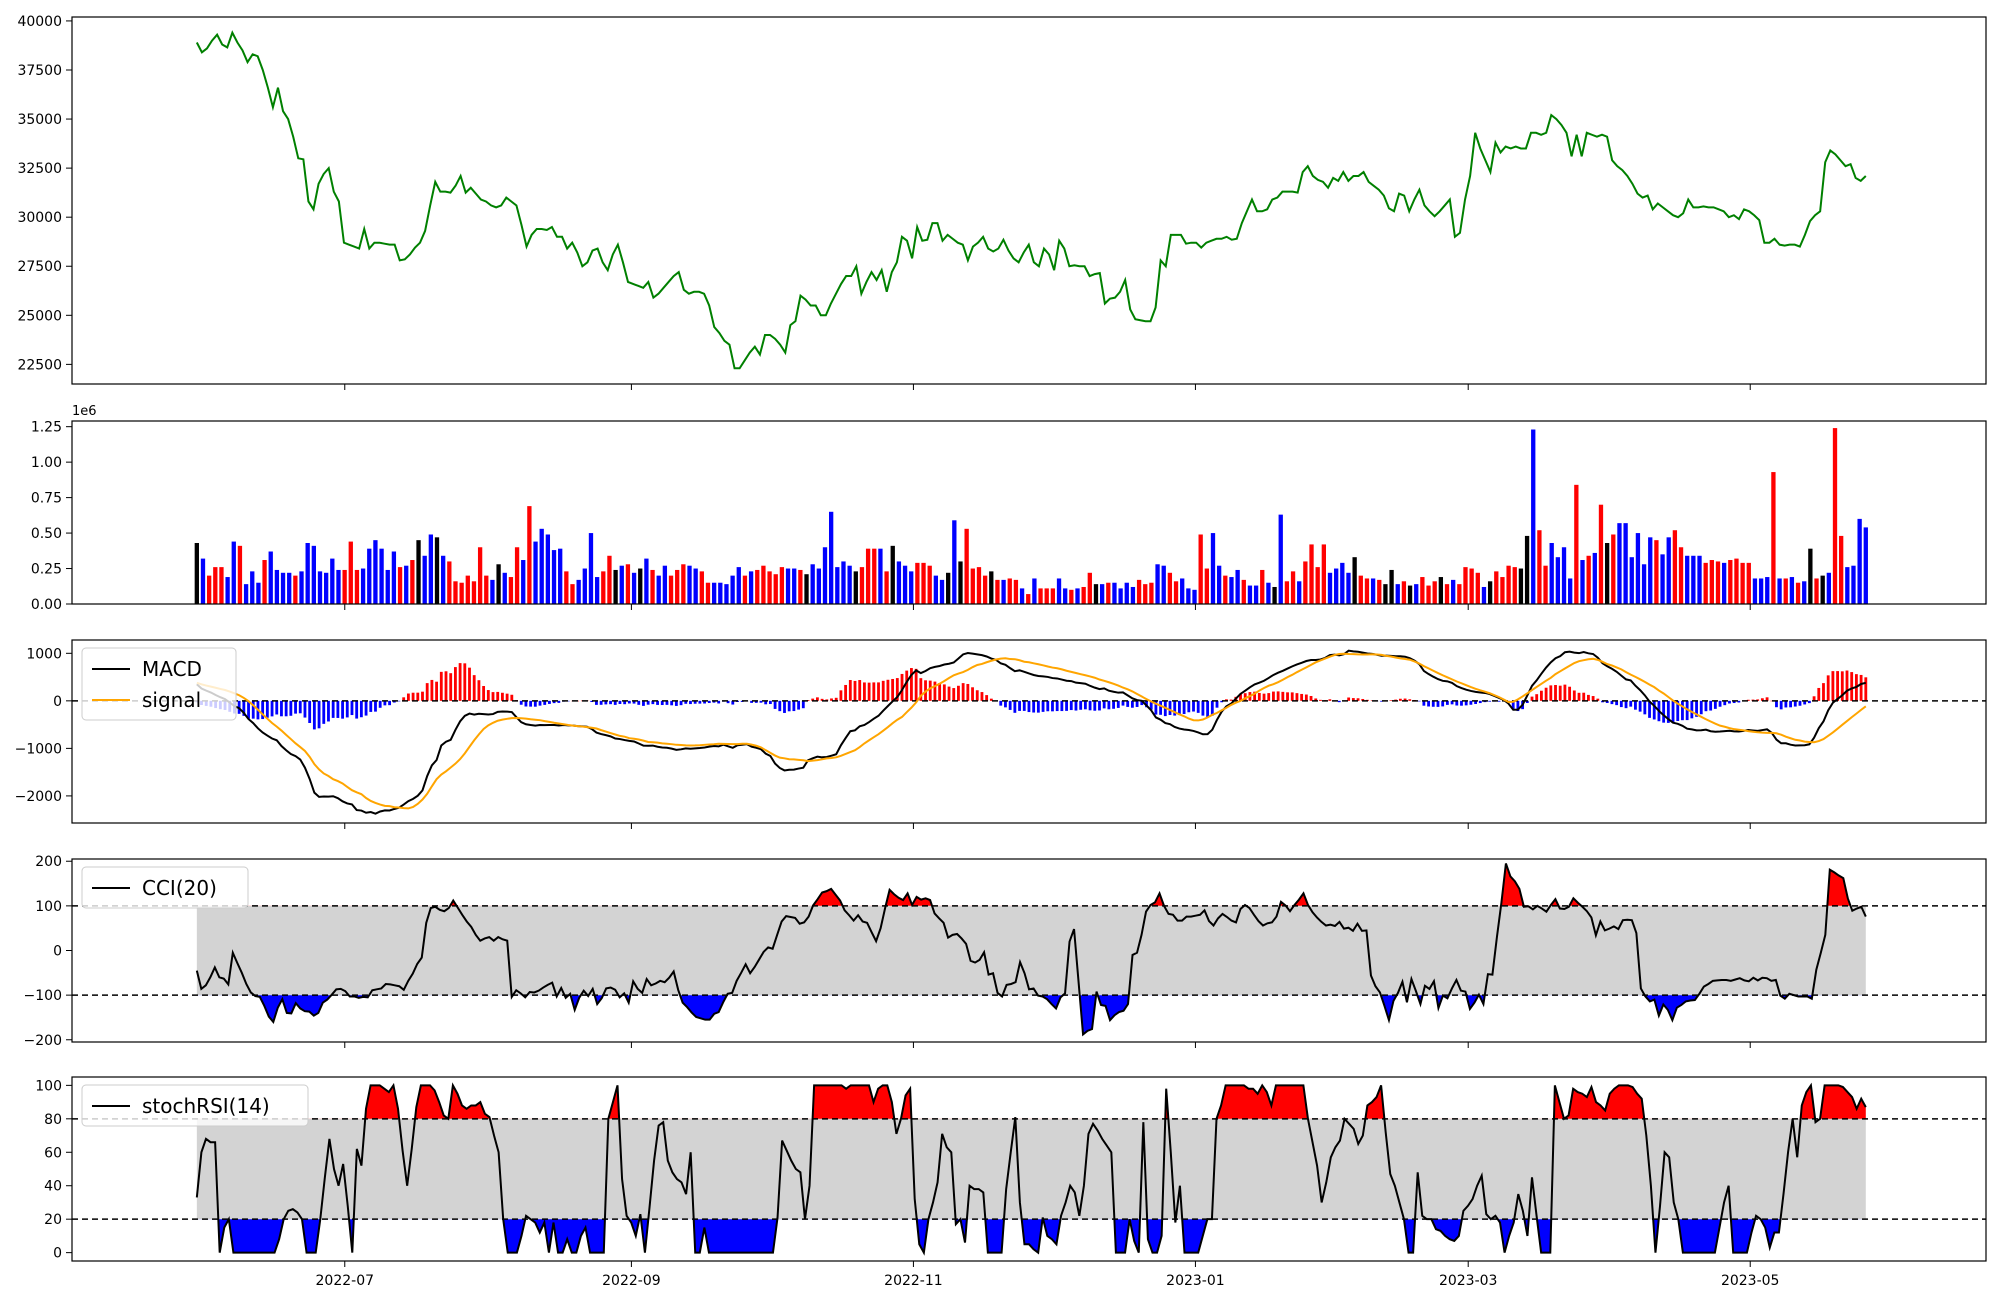 The height and width of the screenshot is (1304, 2000). What do you see at coordinates (43, 1041) in the screenshot?
I see `cci-ytick-label: −200` at bounding box center [43, 1041].